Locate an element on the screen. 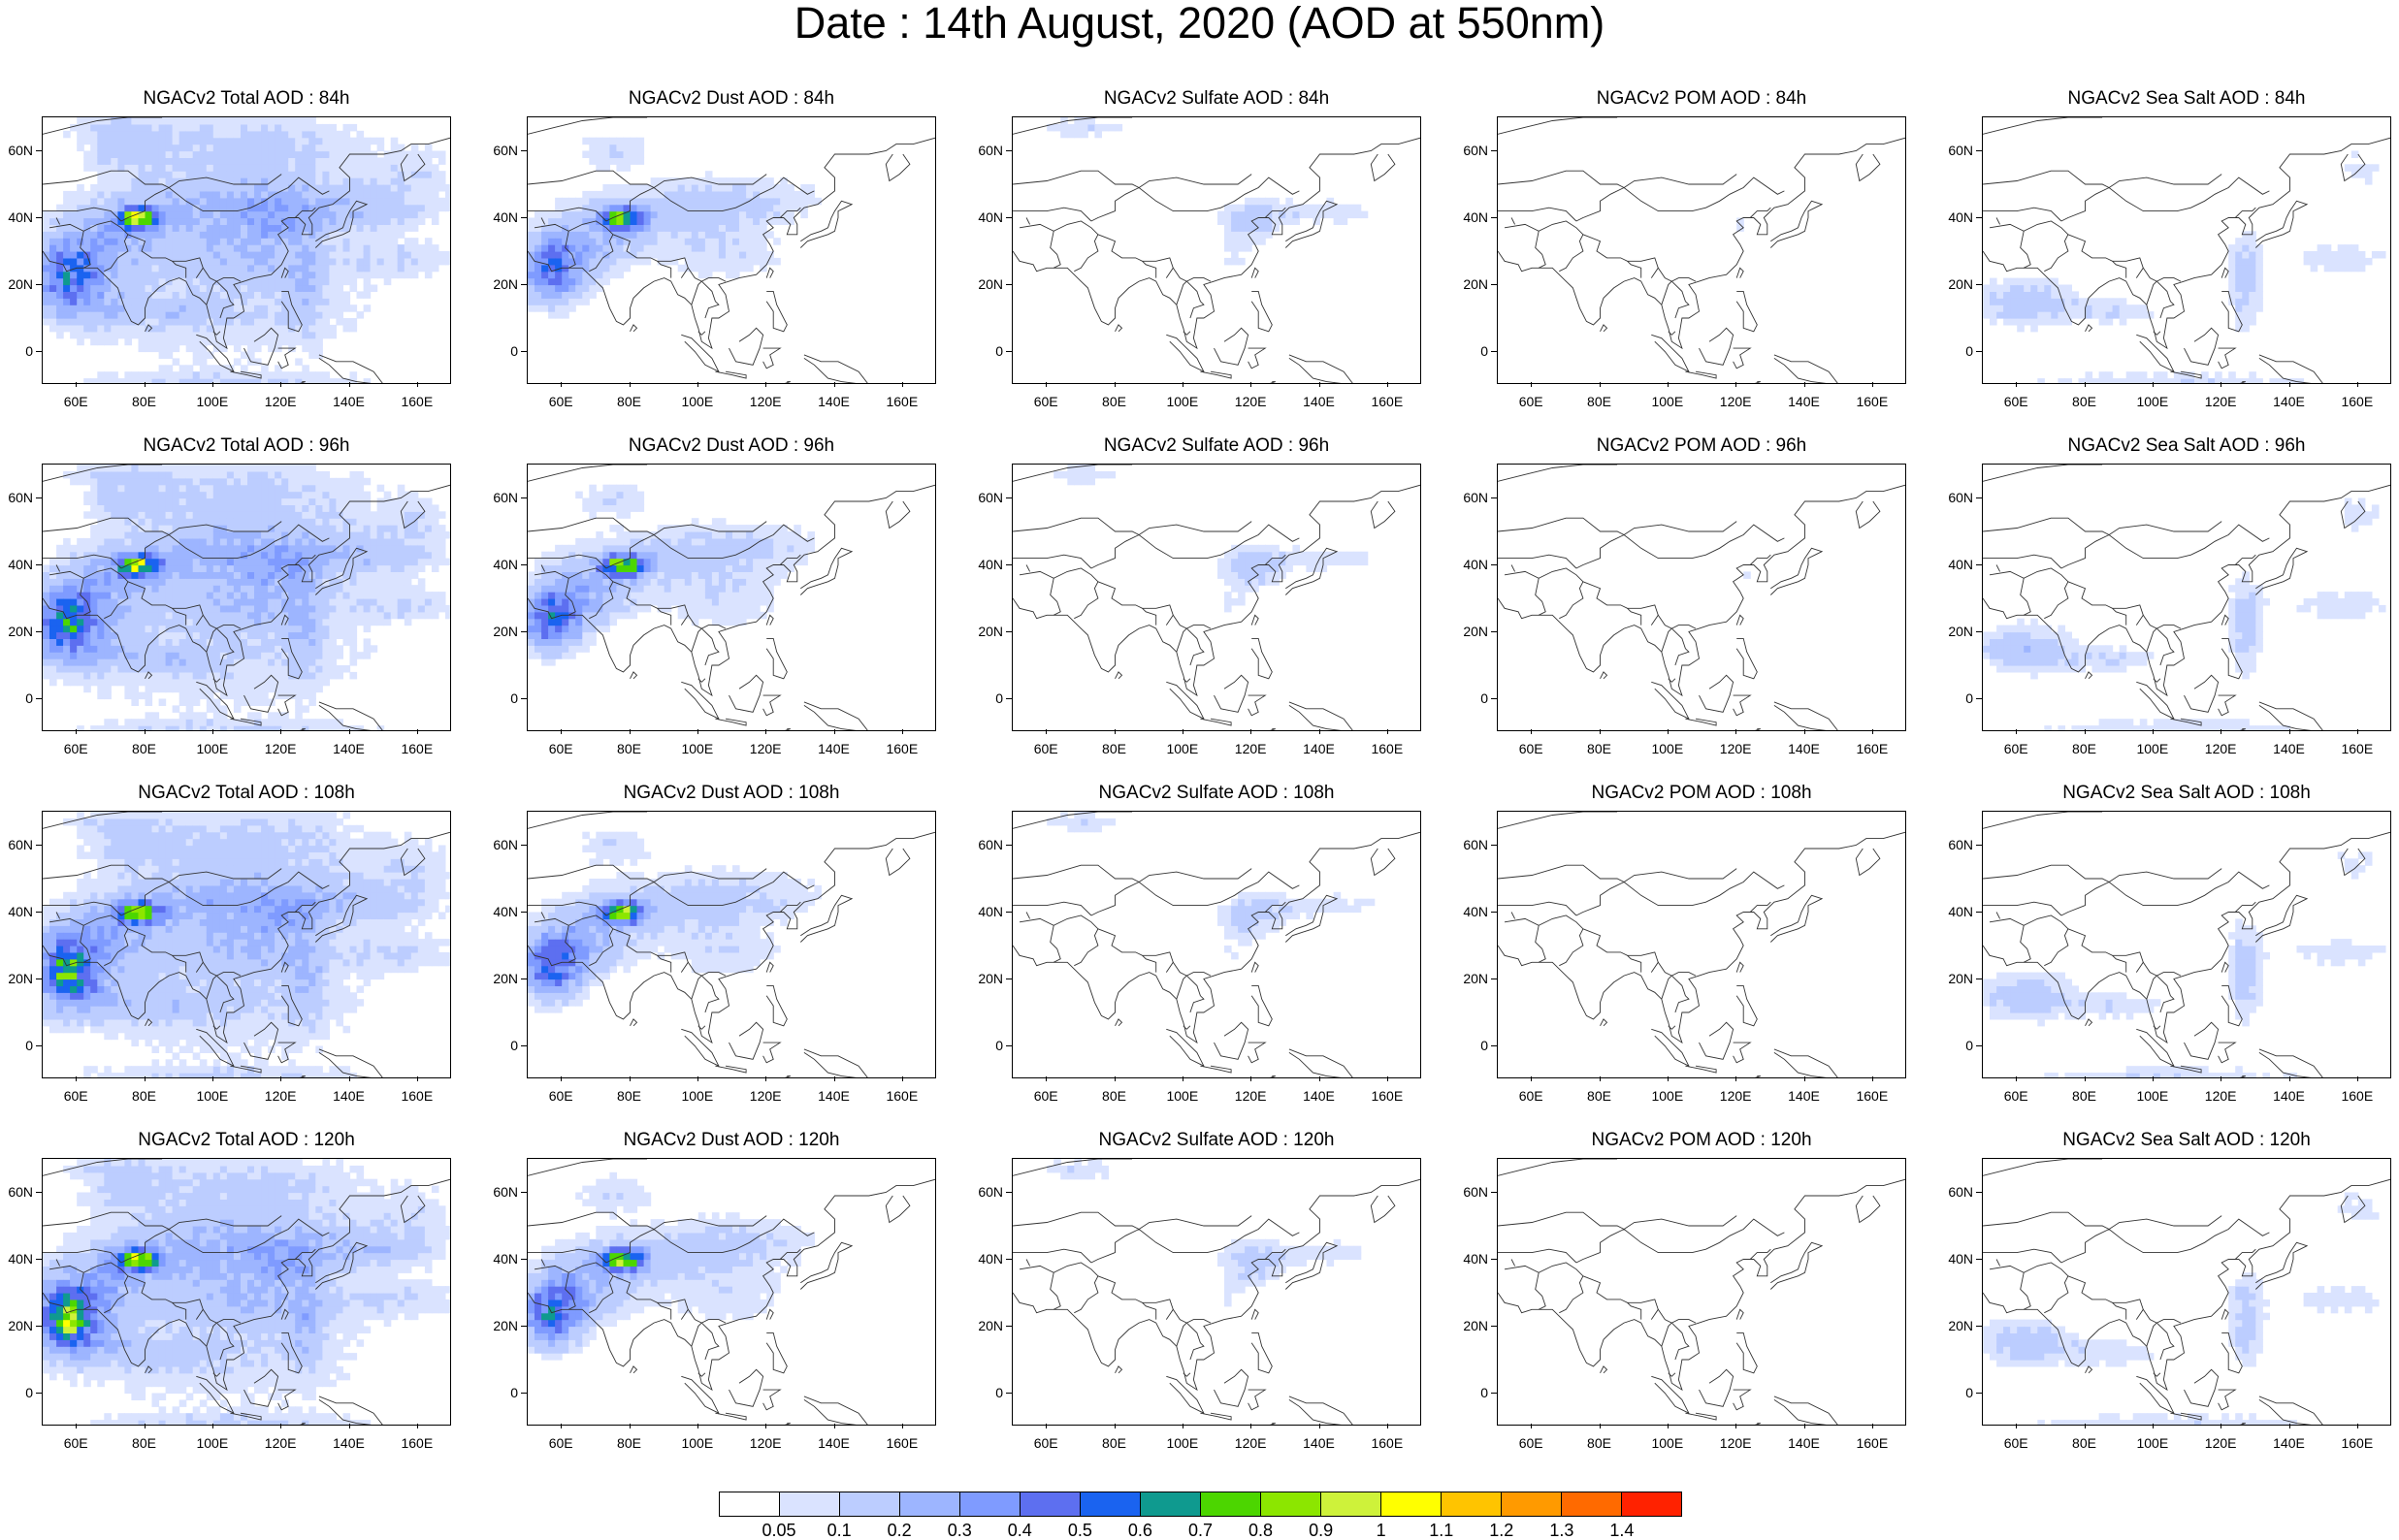 The width and height of the screenshot is (2399, 1540). lat-tick is located at coordinates (39, 351).